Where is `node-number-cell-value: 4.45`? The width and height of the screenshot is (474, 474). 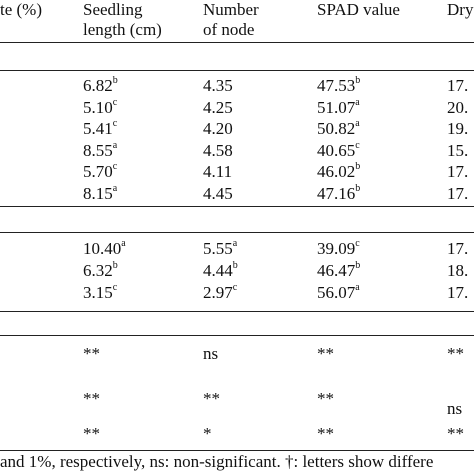
node-number-cell-value: 4.45 is located at coordinates (218, 193).